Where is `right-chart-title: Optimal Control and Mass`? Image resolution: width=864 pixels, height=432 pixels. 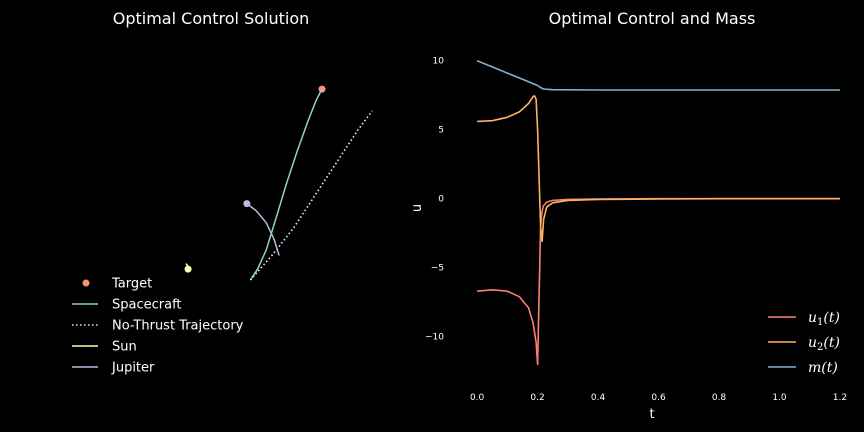
right-chart-title: Optimal Control and Mass is located at coordinates (652, 18).